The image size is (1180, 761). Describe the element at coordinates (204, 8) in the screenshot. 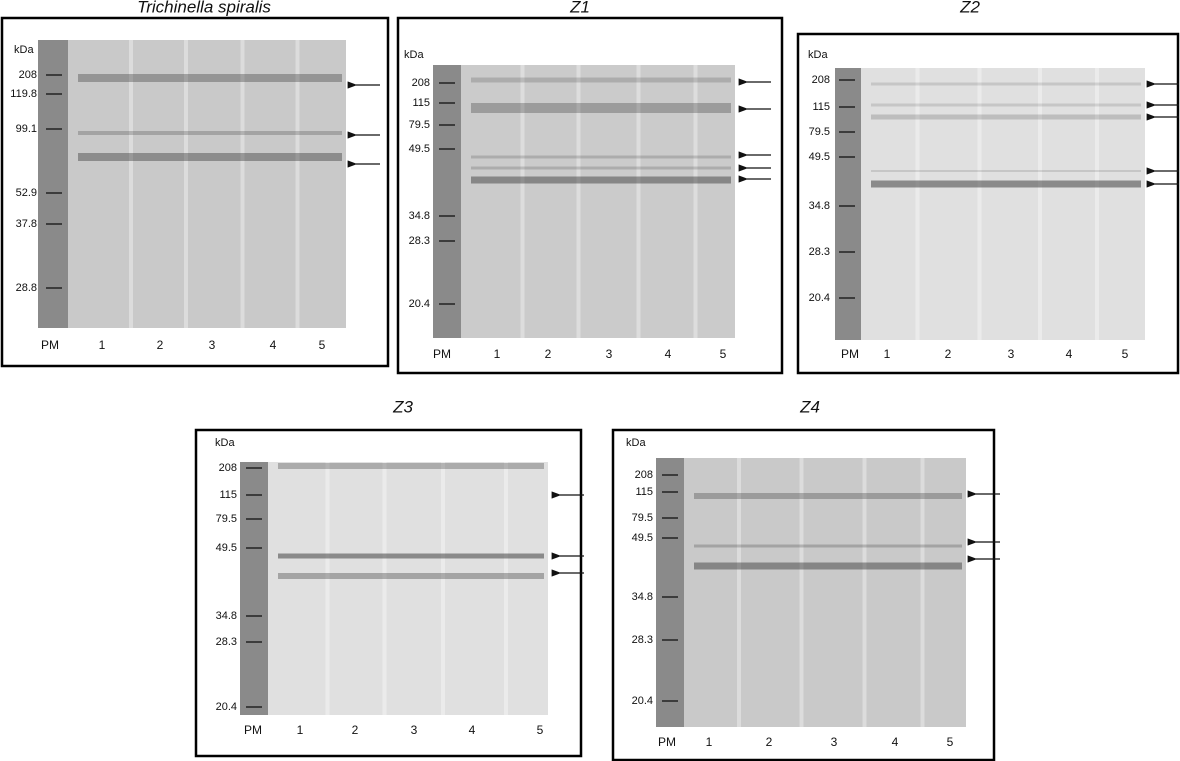

I see `panel-title: Trichinella spiralis` at that location.